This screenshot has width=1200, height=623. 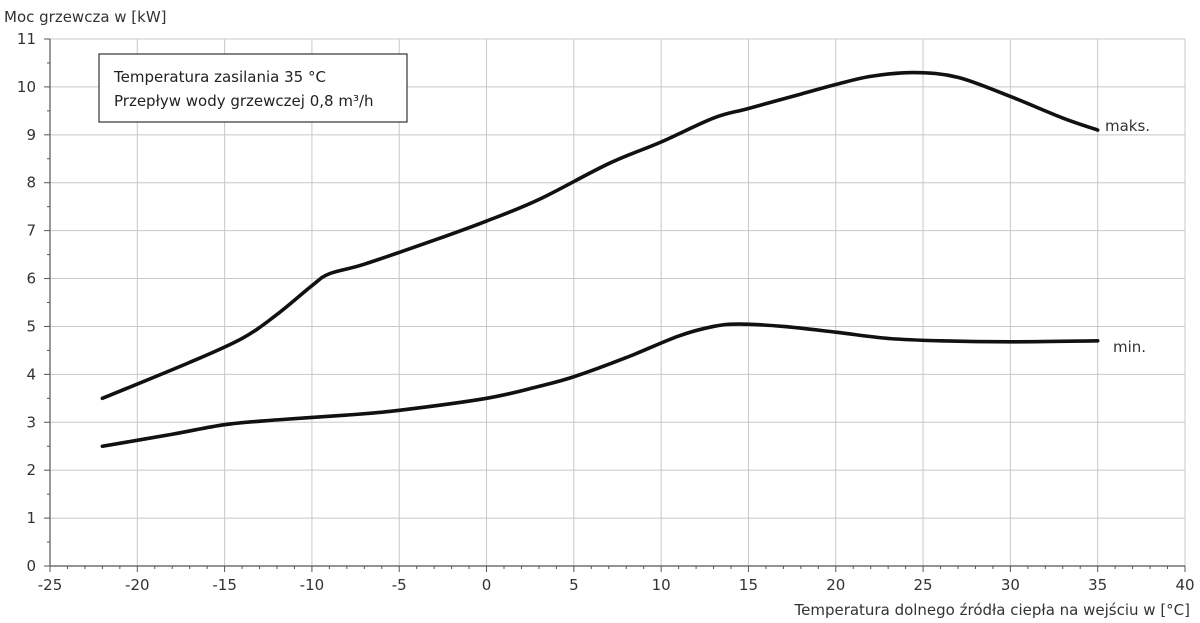 I want to click on series-label-min: min., so click(x=1129, y=347).